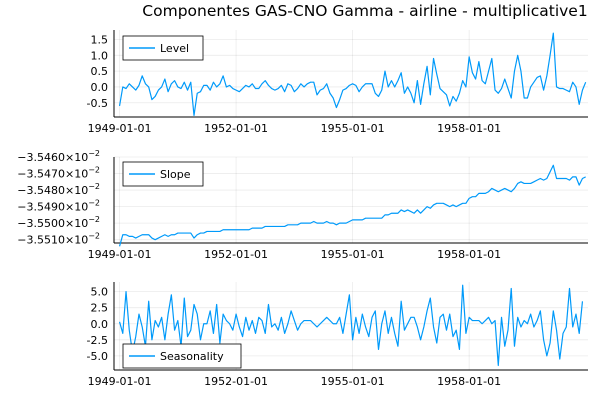 Image resolution: width=600 pixels, height=400 pixels. I want to click on legend-label: Level, so click(174, 48).